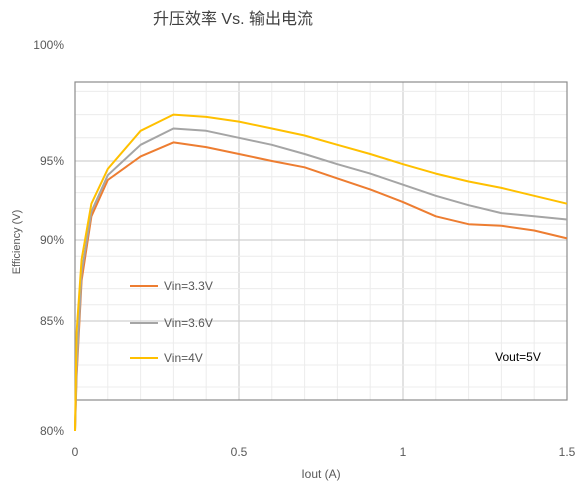 Image resolution: width=583 pixels, height=488 pixels. Describe the element at coordinates (239, 452) in the screenshot. I see `x-tick-label: 0.5` at that location.